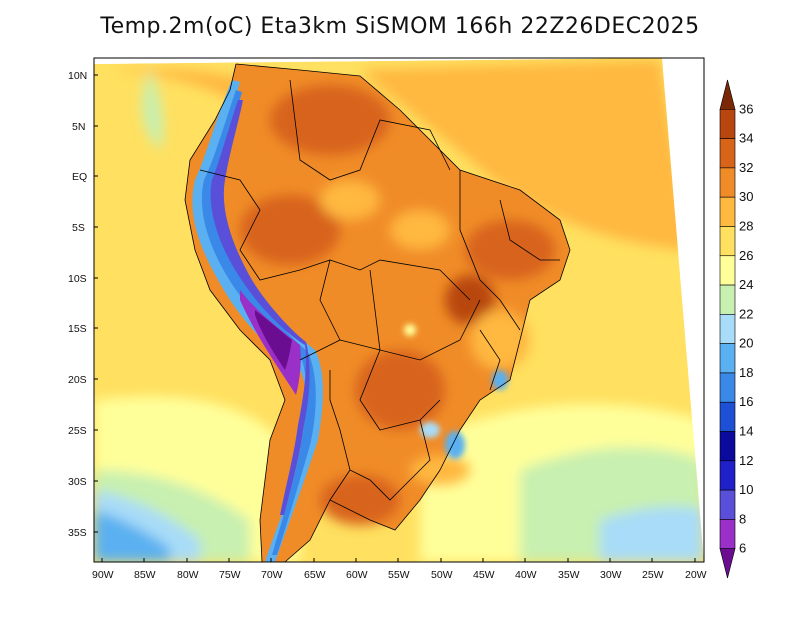 This screenshot has width=800, height=618. I want to click on lon-label: 90W, so click(103, 575).